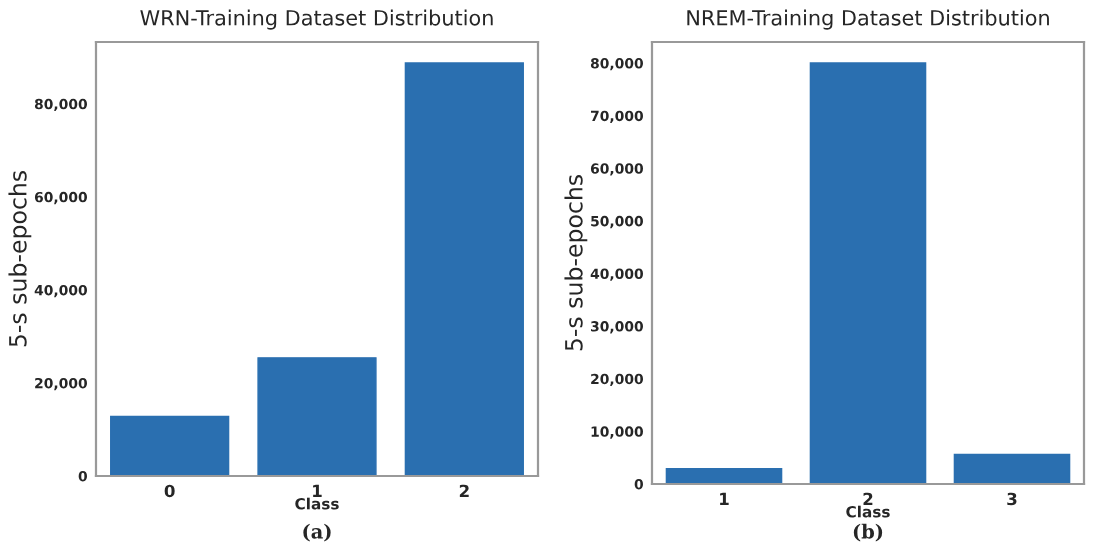 The height and width of the screenshot is (548, 1100). Describe the element at coordinates (868, 19) in the screenshot. I see `chart-title: NREM-Training Dataset Distribution` at that location.